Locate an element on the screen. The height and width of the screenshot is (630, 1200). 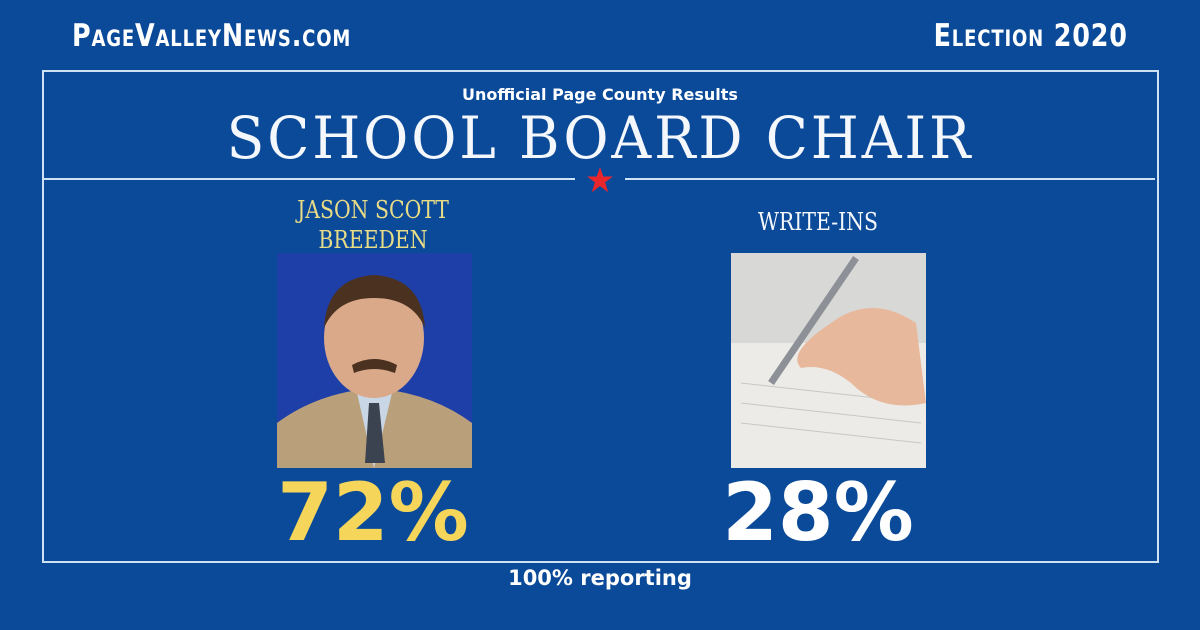
race-title: SCHOOL BOARD CHAIR is located at coordinates (600, 138).